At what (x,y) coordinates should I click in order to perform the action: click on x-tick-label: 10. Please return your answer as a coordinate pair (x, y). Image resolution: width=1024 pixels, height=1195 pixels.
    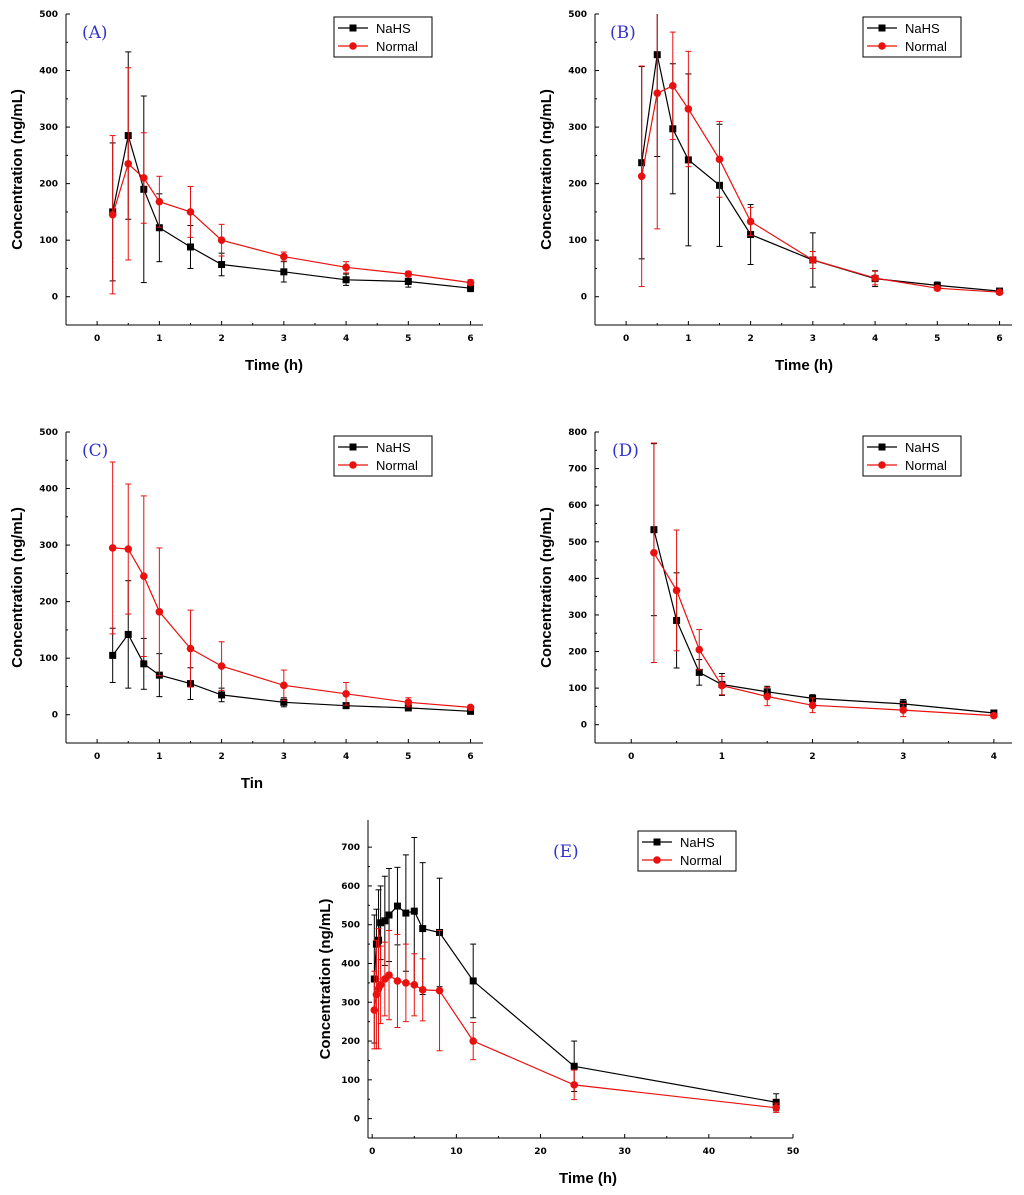
    Looking at the image, I should click on (456, 1152).